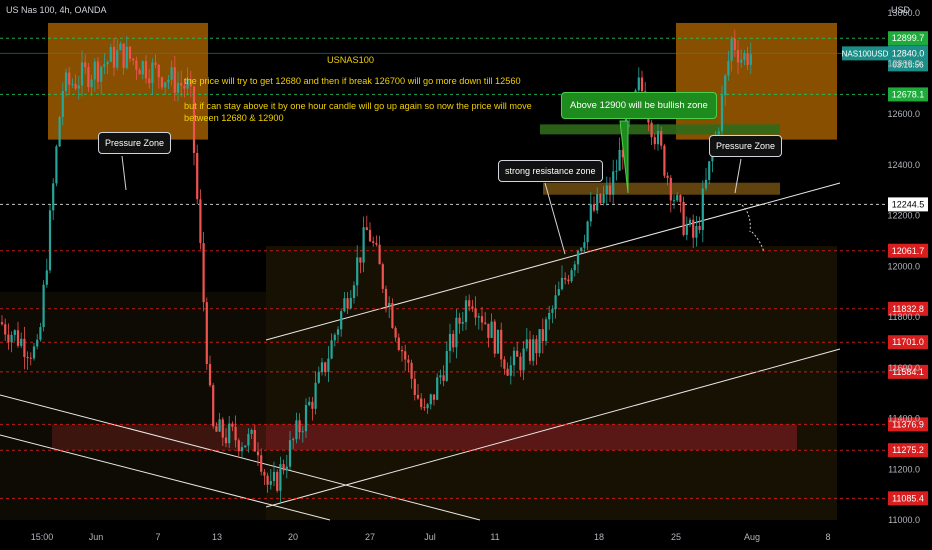  Describe the element at coordinates (903, 216) in the screenshot. I see `y-tick-label: 12200.0` at that location.